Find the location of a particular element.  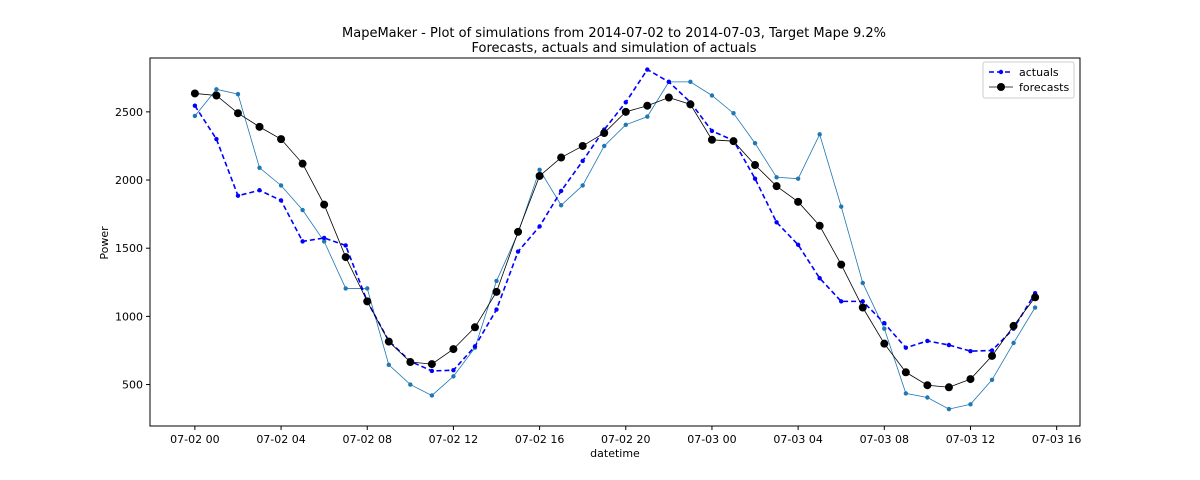

x-tick-label: 07-02 20 is located at coordinates (625, 439).